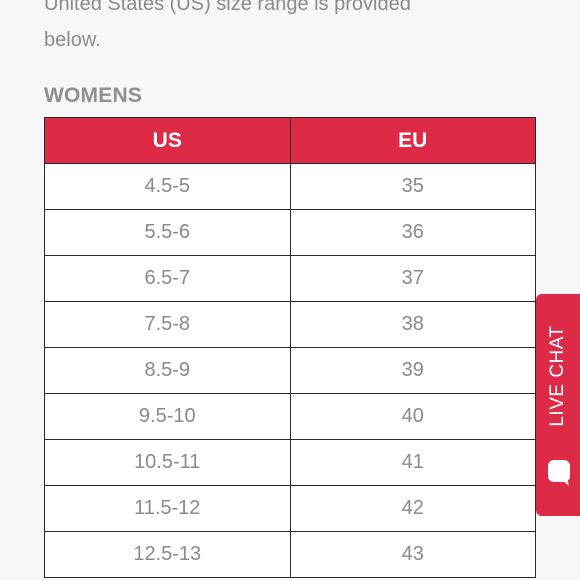 This screenshot has height=580, width=580. What do you see at coordinates (167, 462) in the screenshot?
I see `cell-us: 10.5-11` at bounding box center [167, 462].